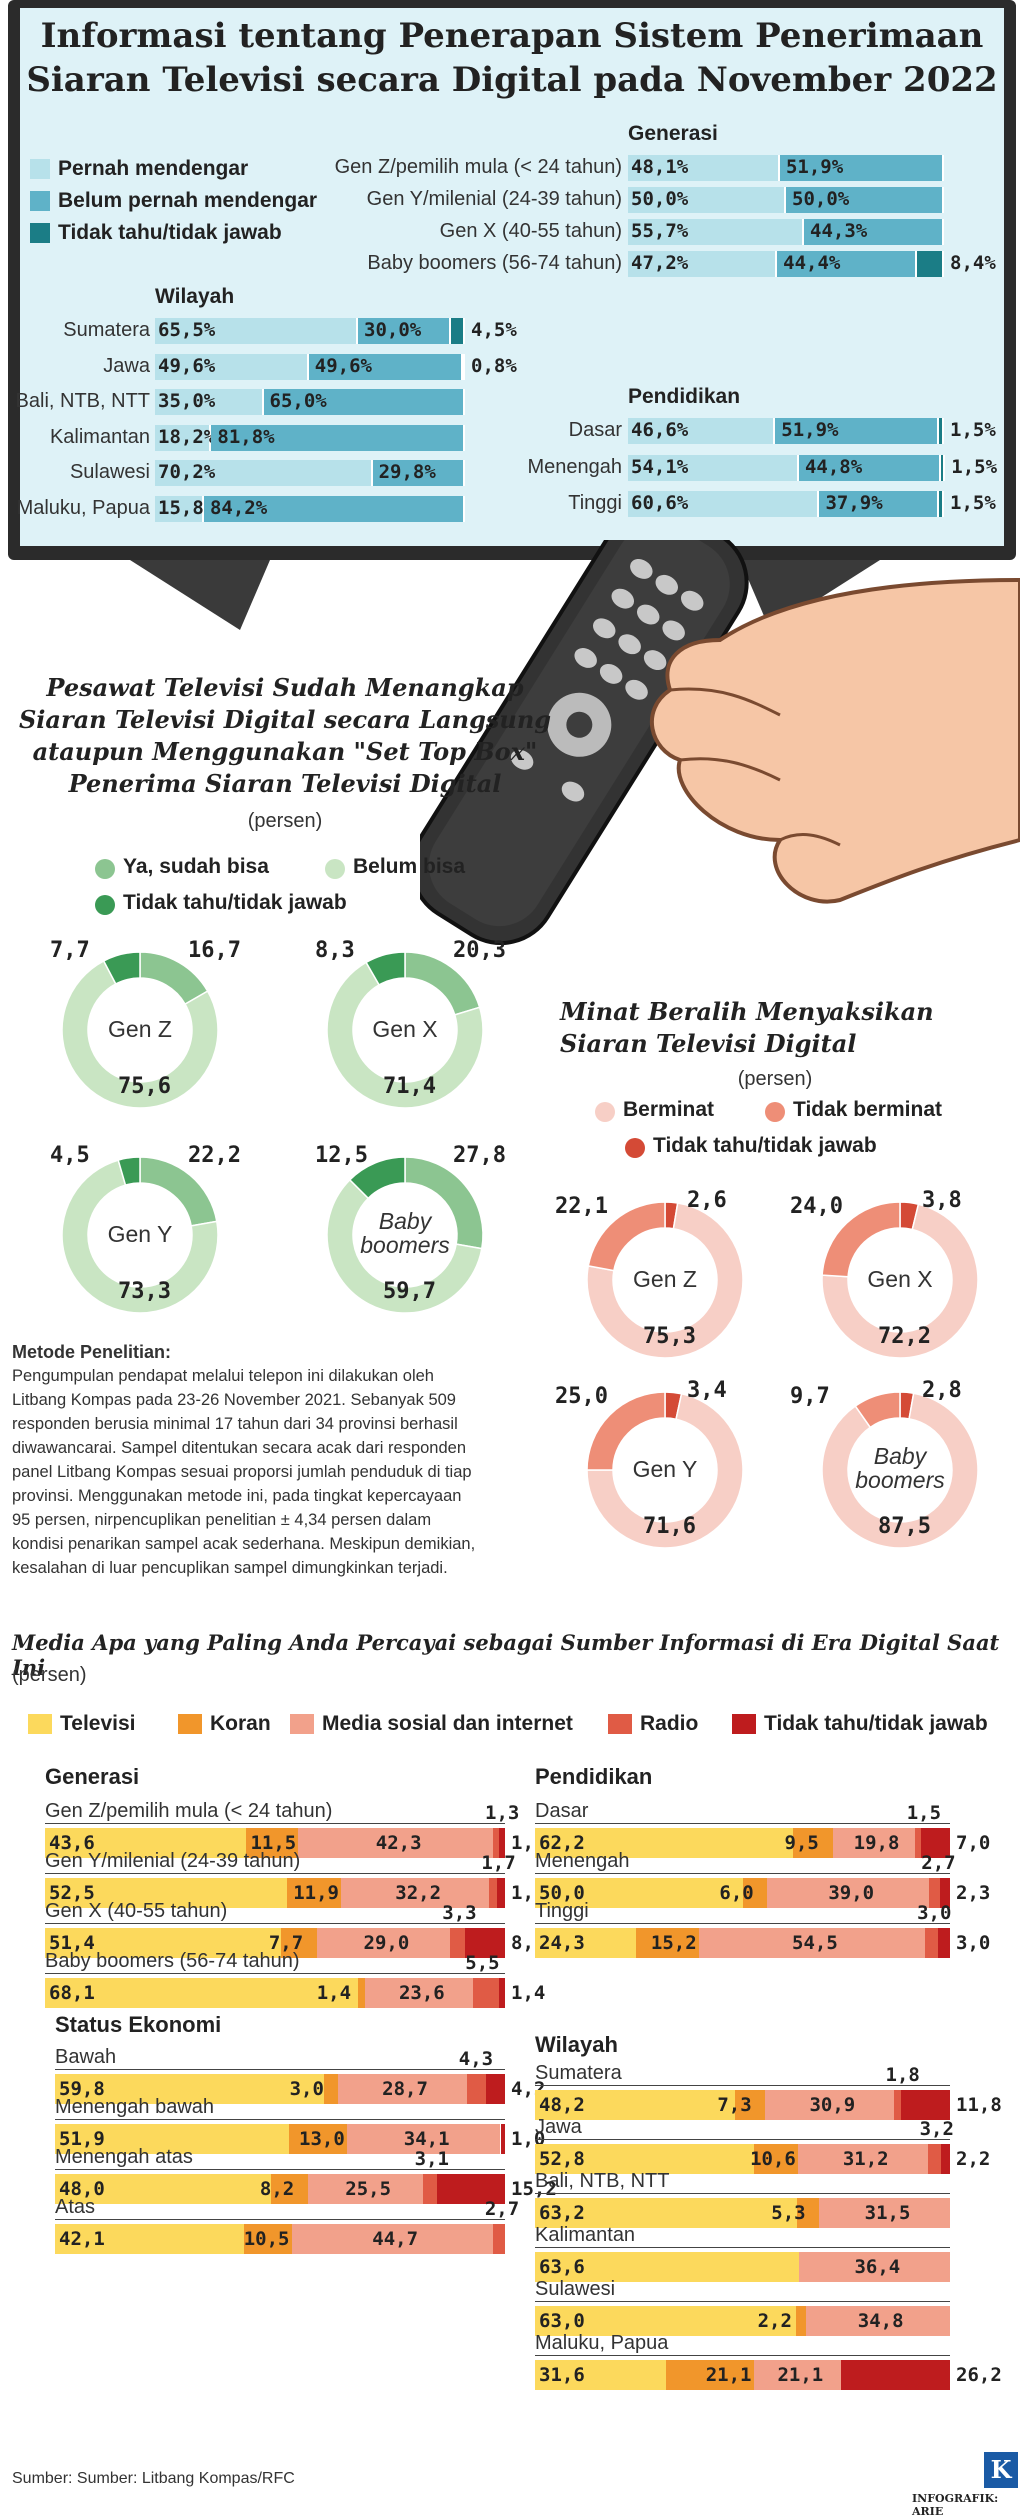 Image resolution: width=1024 pixels, height=2518 pixels. What do you see at coordinates (562, 1893) in the screenshot?
I see `media-bar-value: 50,0` at bounding box center [562, 1893].